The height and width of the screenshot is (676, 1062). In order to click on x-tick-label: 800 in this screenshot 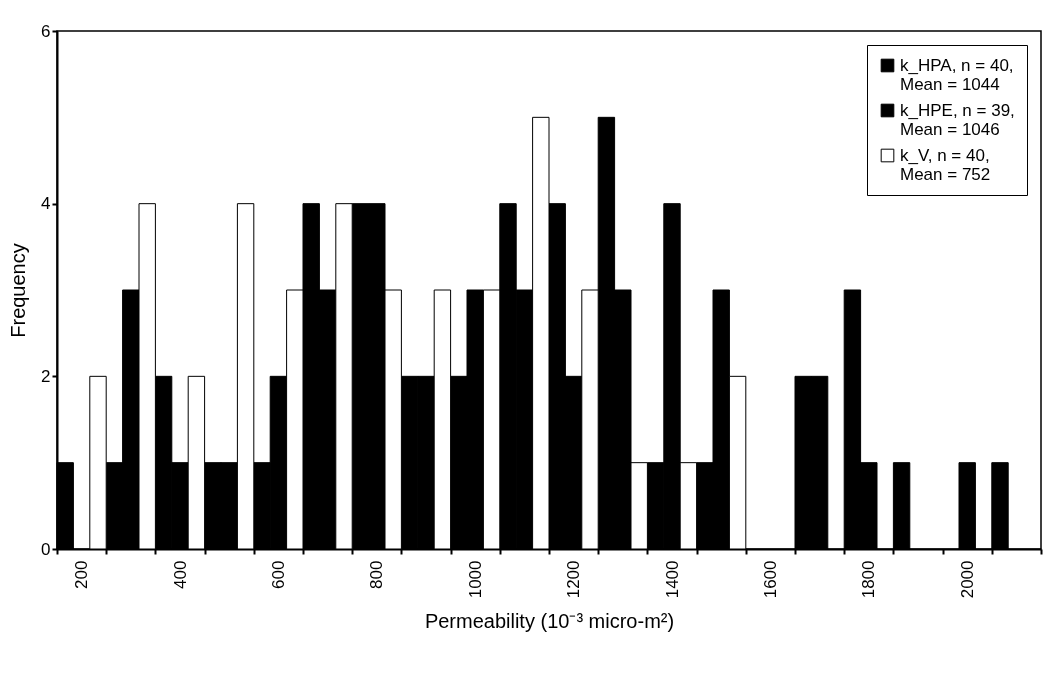, I will do `click(377, 574)`.